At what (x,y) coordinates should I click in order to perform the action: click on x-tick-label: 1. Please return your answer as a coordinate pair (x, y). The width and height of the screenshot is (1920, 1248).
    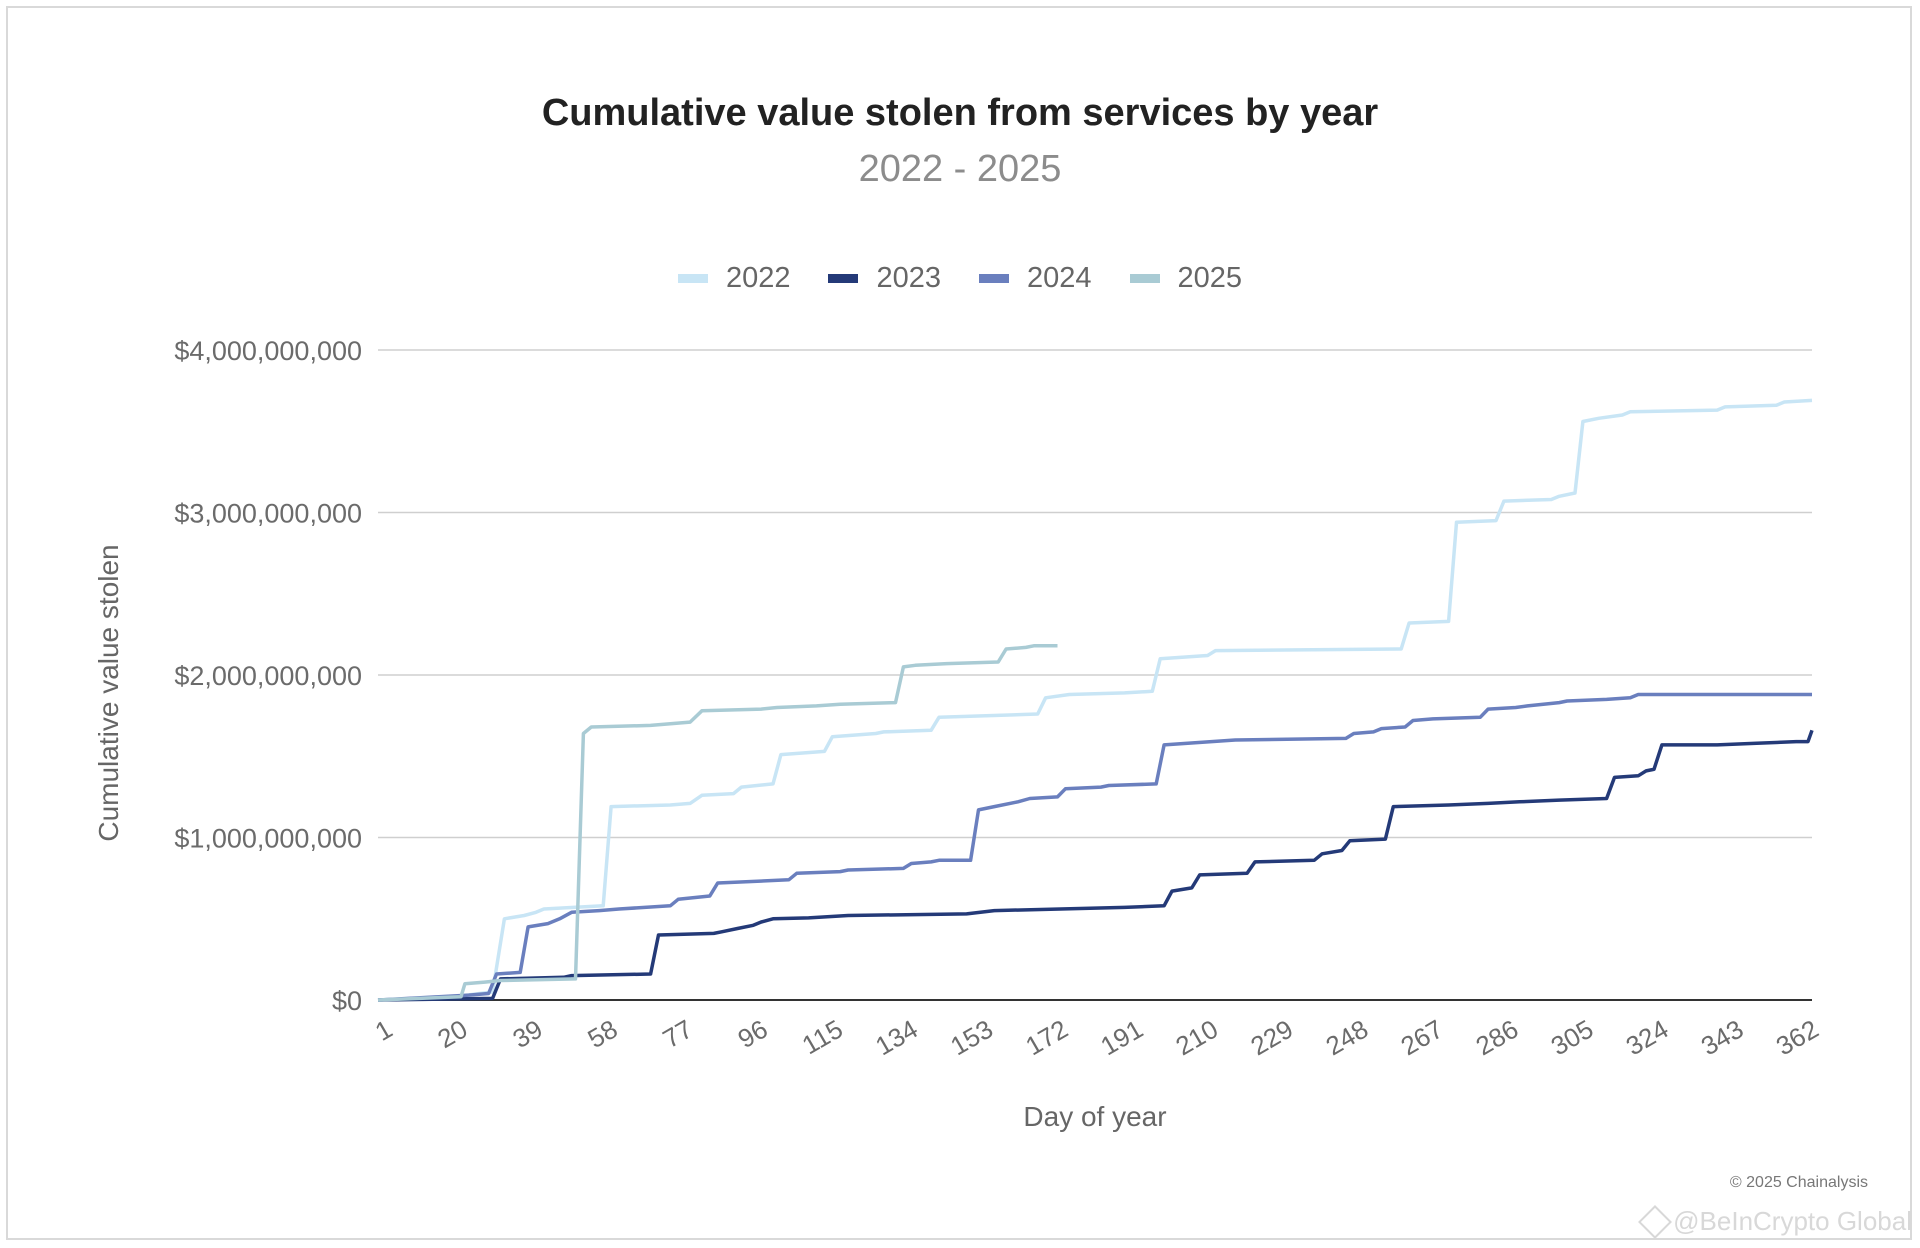
    Looking at the image, I should click on (384, 1030).